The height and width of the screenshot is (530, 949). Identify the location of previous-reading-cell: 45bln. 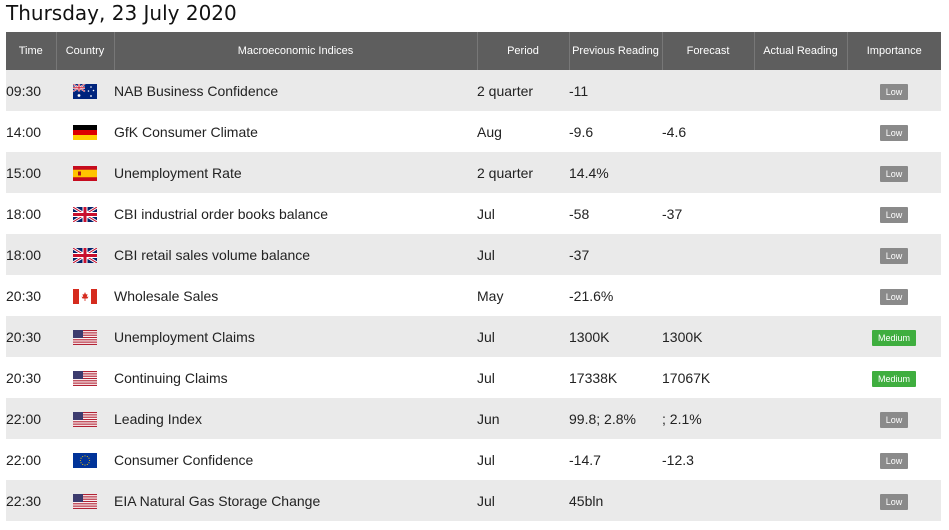
(615, 500).